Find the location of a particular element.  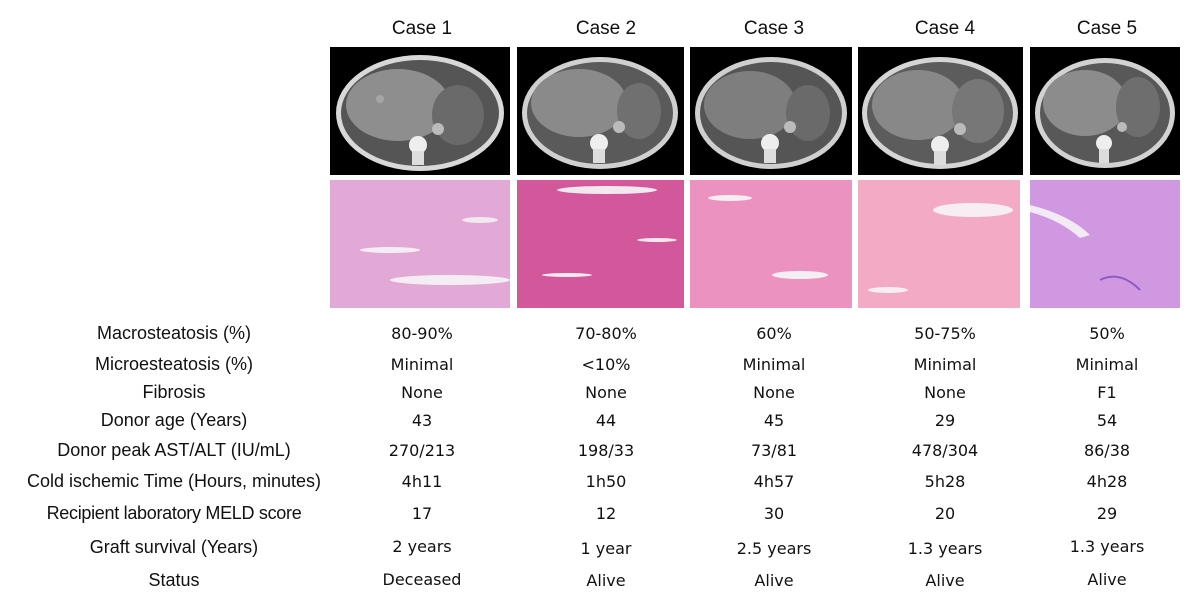

cell-status-case-4: Alive is located at coordinates (945, 580).